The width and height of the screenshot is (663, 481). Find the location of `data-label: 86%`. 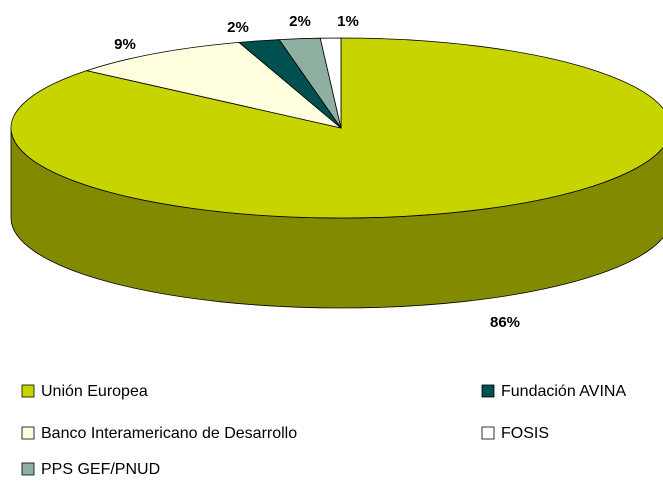

data-label: 86% is located at coordinates (505, 322).